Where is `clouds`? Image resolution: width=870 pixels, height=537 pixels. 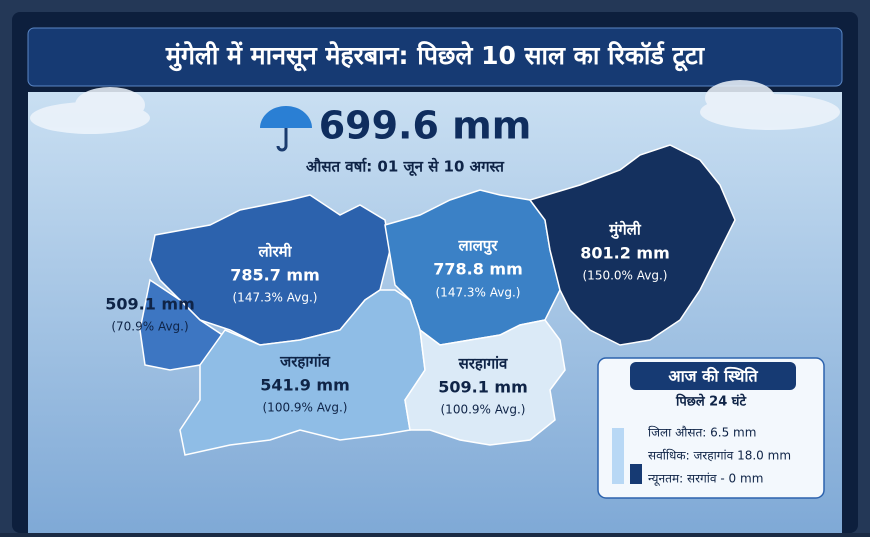
clouds is located at coordinates (435, 107).